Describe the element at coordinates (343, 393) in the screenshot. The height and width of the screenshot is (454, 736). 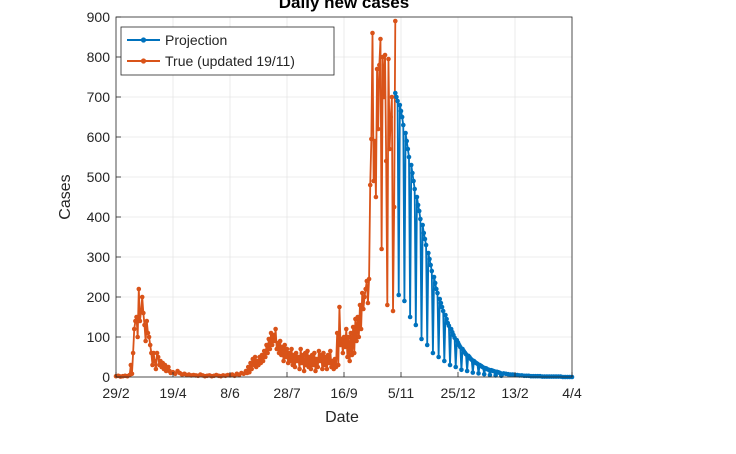
I see `x-tick-label: 16/9` at that location.